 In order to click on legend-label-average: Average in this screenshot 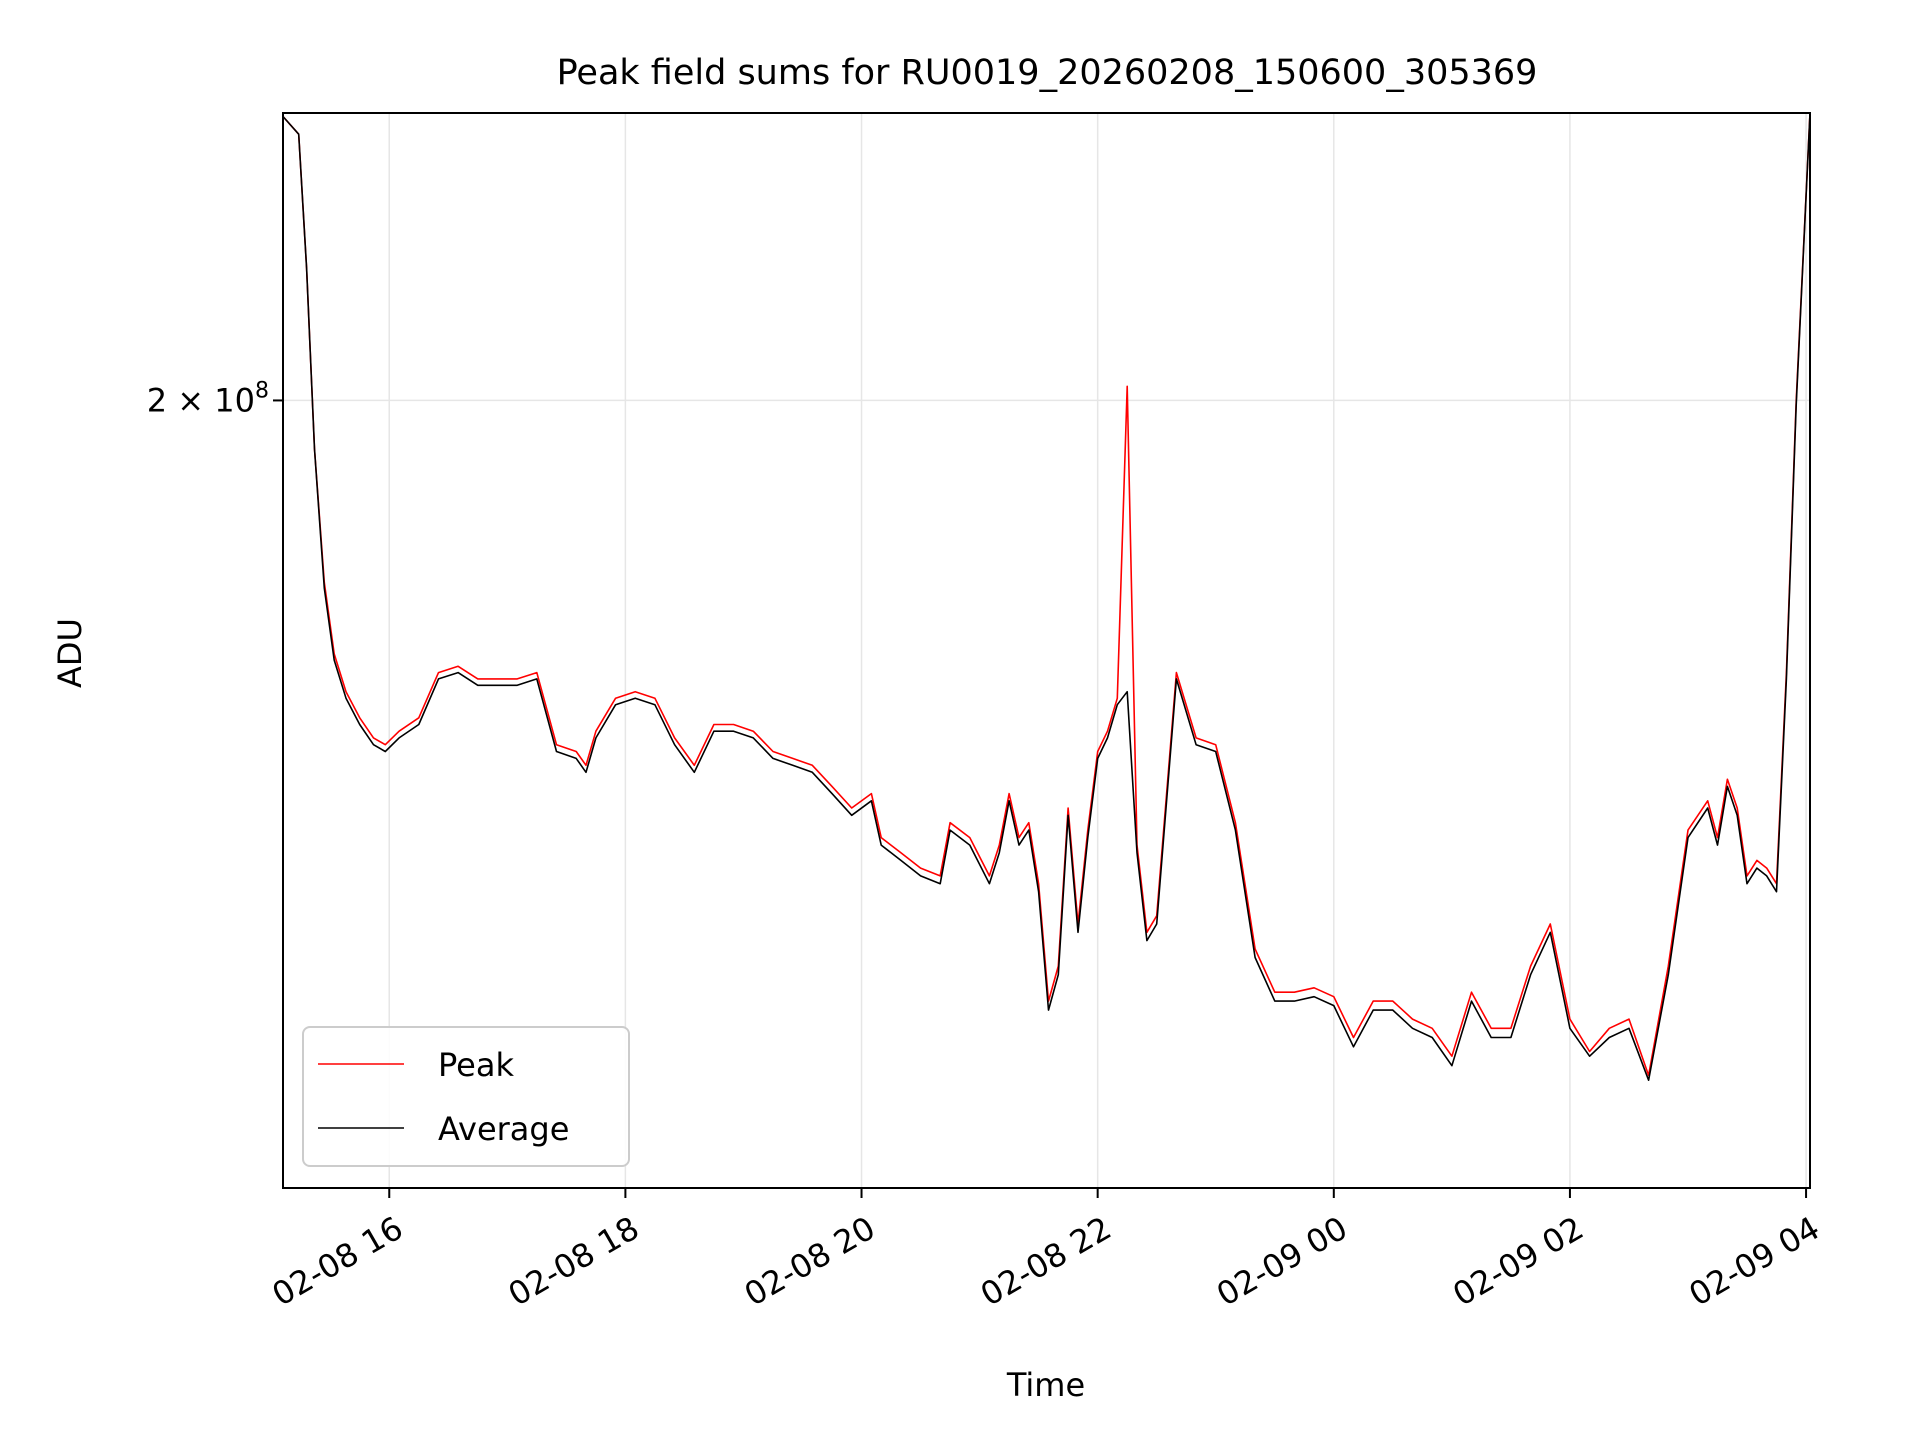, I will do `click(503, 1129)`.